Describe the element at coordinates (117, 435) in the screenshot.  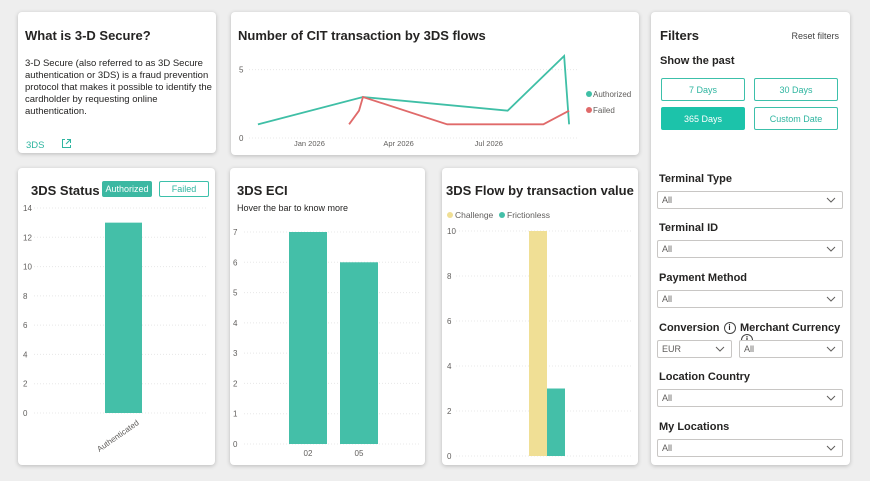
I see `x-tick-label: Authenticated` at that location.